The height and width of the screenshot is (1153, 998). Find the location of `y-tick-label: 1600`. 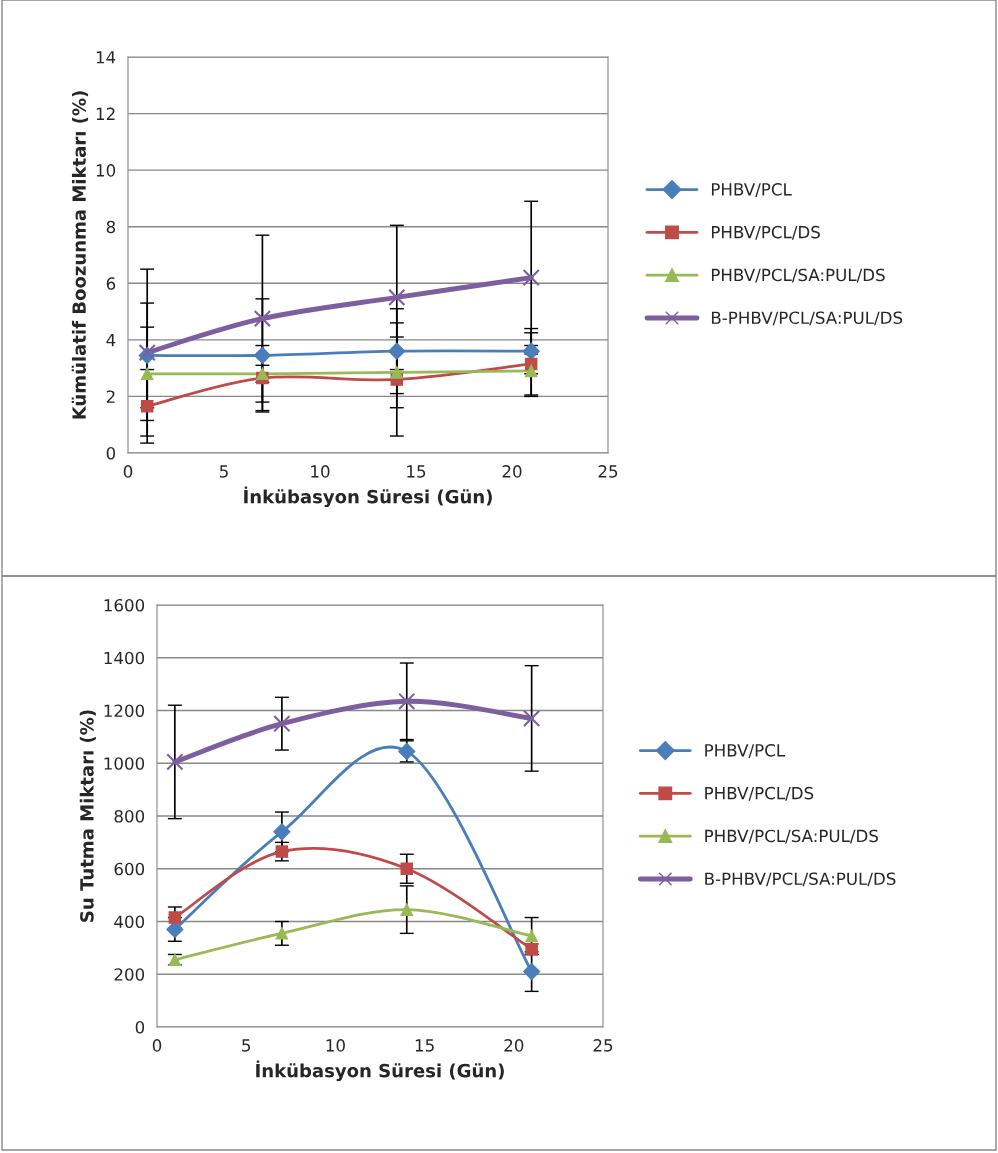

y-tick-label: 1600 is located at coordinates (124, 605).